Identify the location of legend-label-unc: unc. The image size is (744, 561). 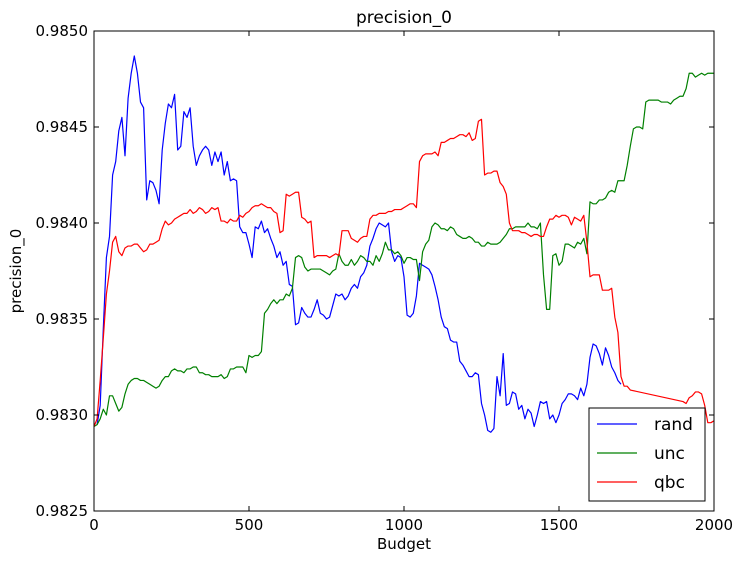
(669, 454).